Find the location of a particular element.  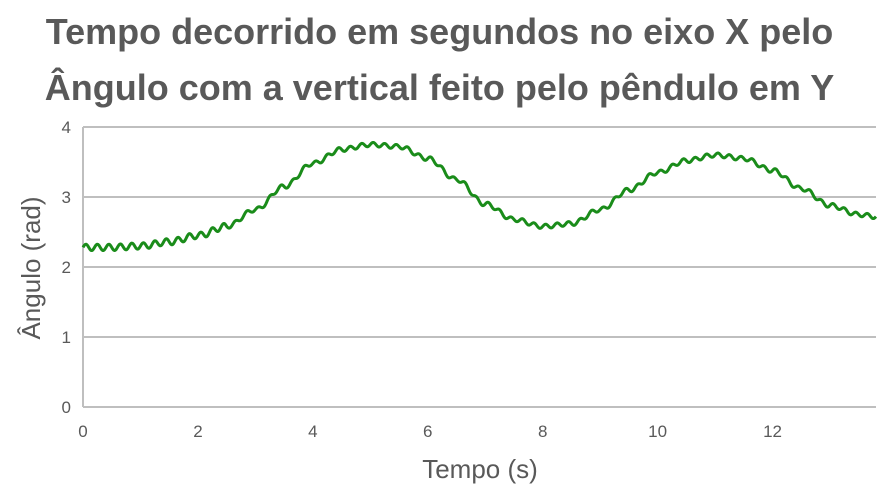

x-tick-label: 6 is located at coordinates (427, 431).